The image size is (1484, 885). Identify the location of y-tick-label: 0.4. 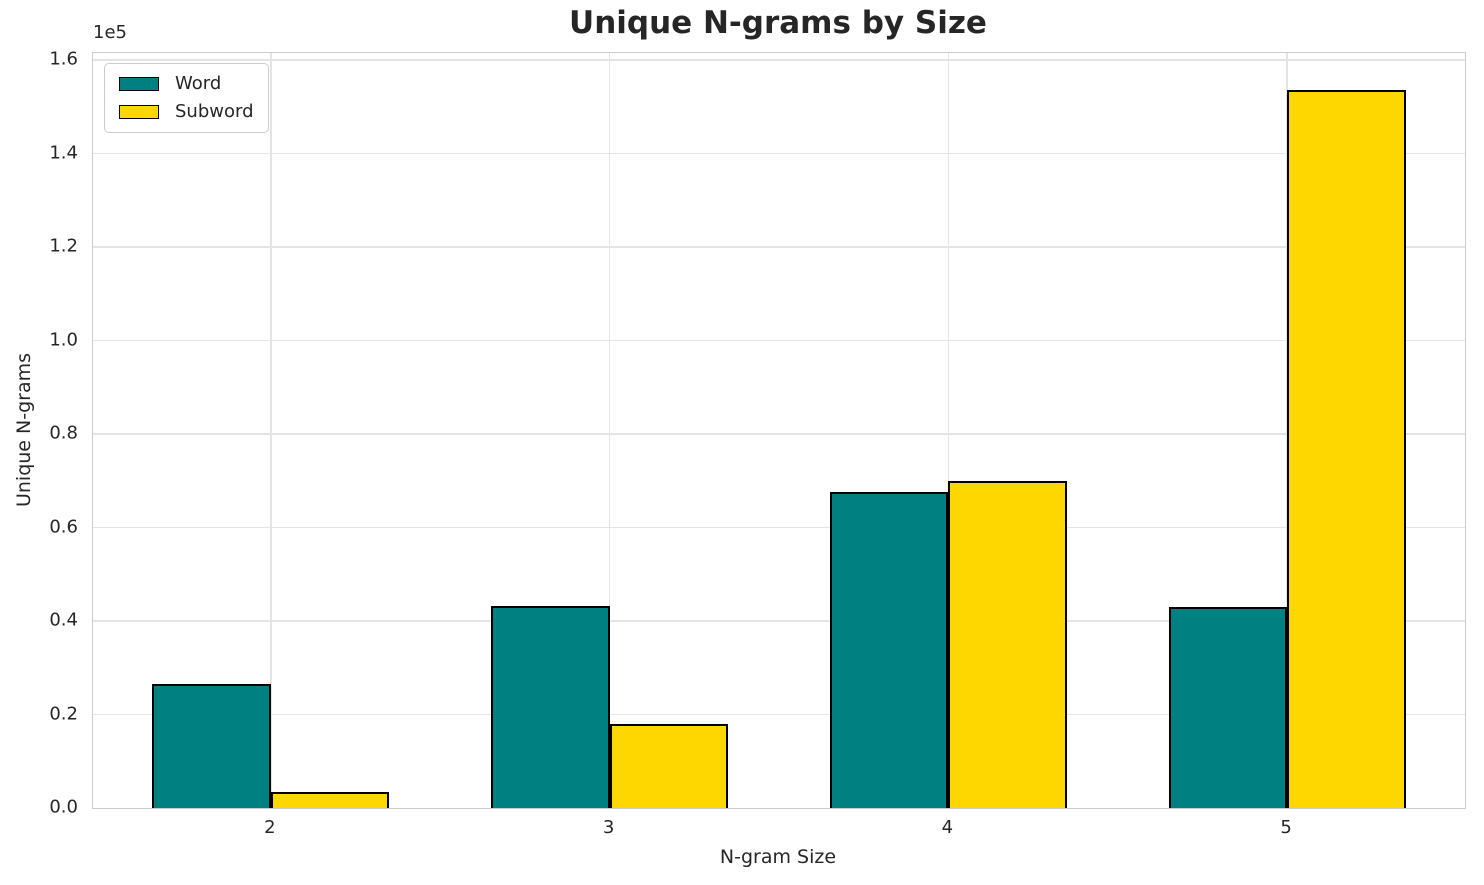
(63, 620).